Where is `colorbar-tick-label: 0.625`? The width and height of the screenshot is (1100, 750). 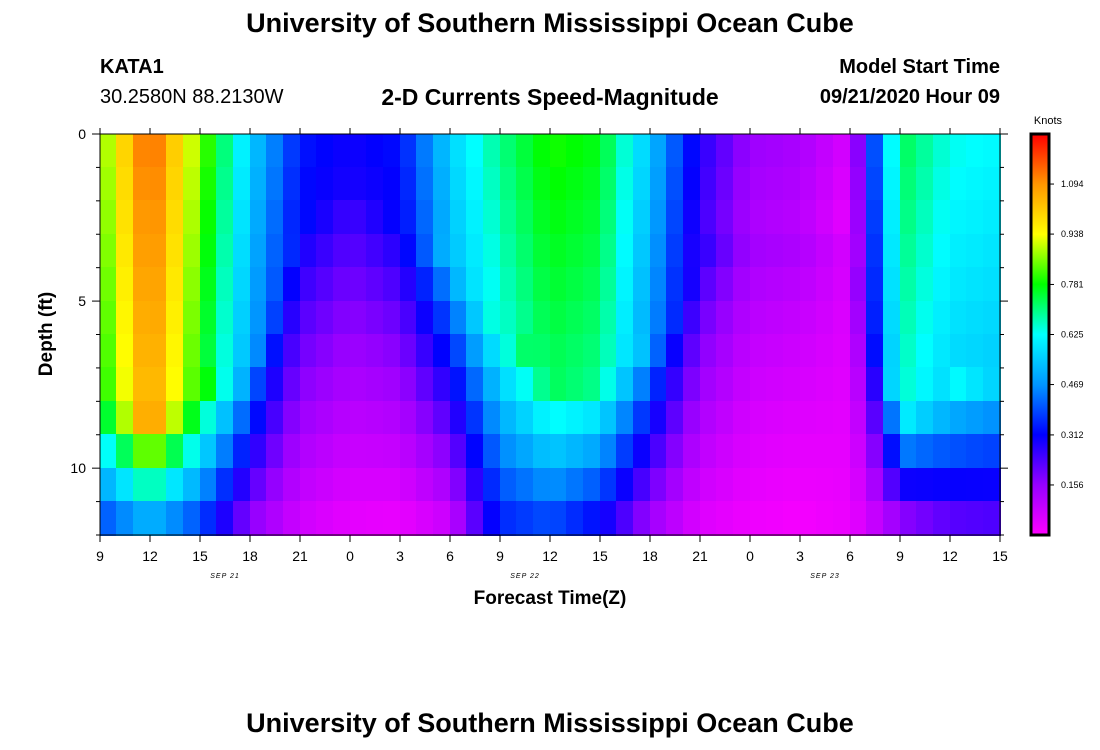 colorbar-tick-label: 0.625 is located at coordinates (1072, 335).